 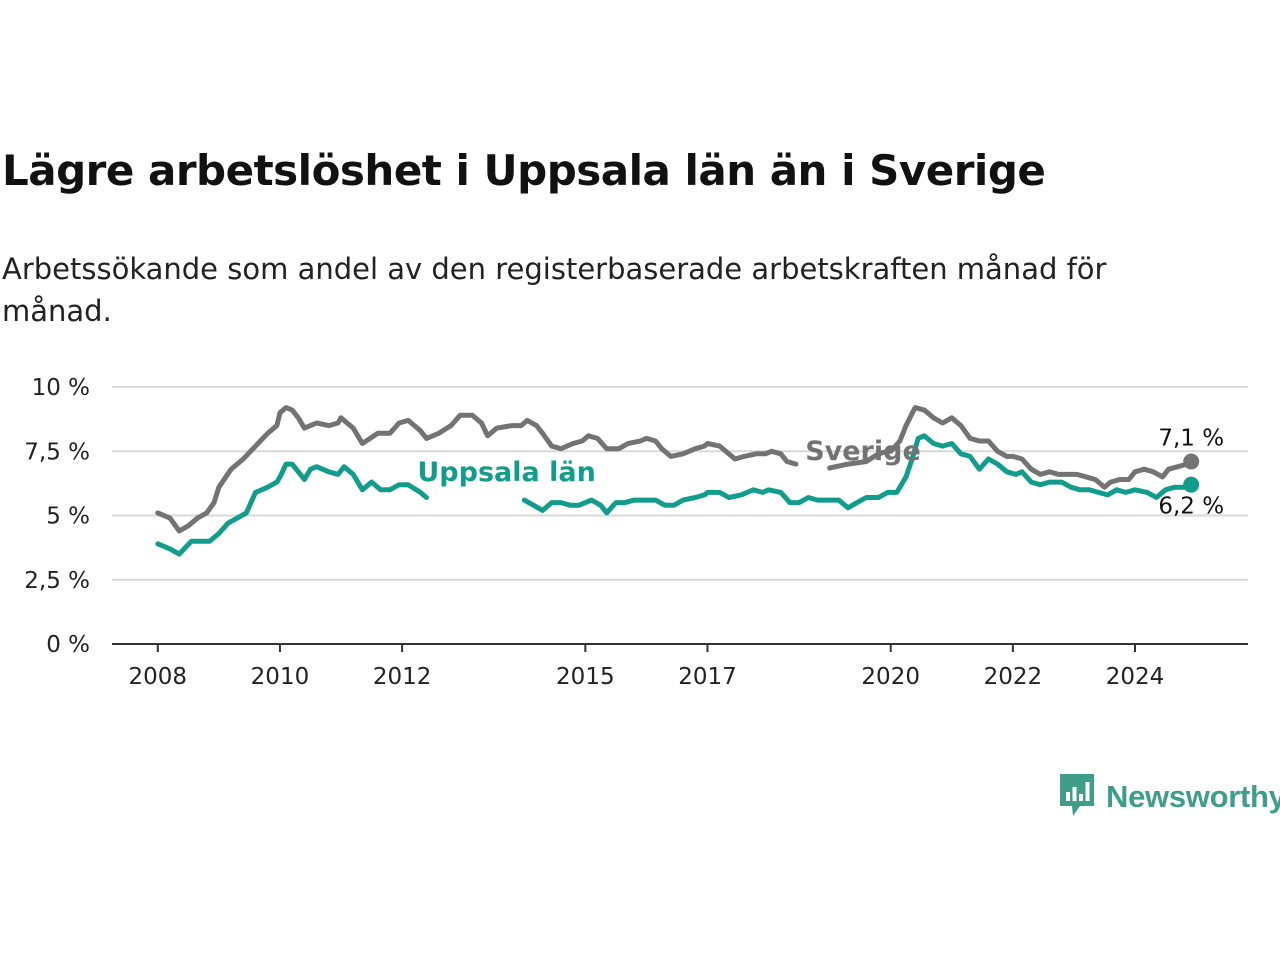 What do you see at coordinates (1191, 484) in the screenshot?
I see `end-point-uppsala-l-n` at bounding box center [1191, 484].